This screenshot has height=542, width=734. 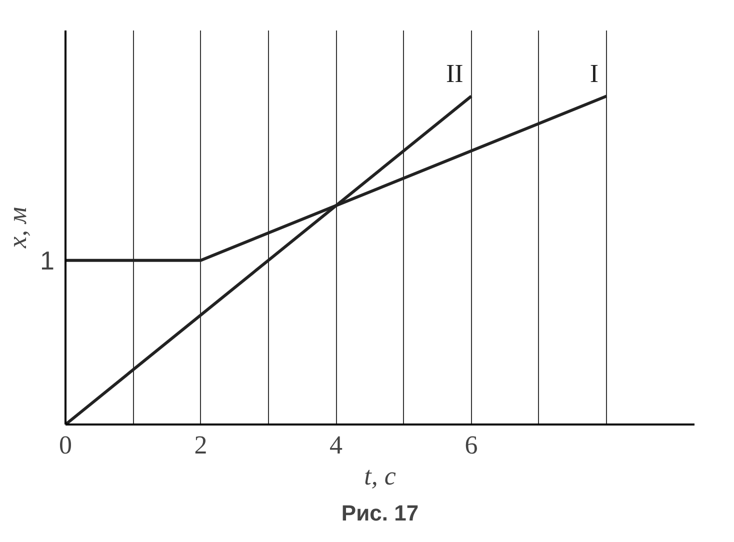 What do you see at coordinates (380, 476) in the screenshot?
I see `x-axis-title: t, с` at bounding box center [380, 476].